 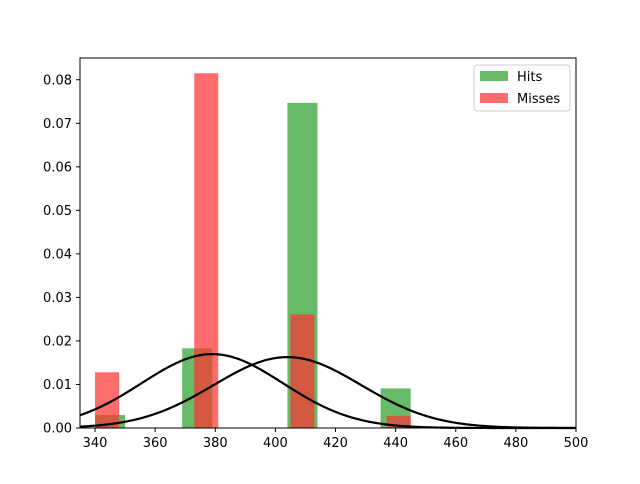 What do you see at coordinates (335, 443) in the screenshot?
I see `x-tick-label: 420` at bounding box center [335, 443].